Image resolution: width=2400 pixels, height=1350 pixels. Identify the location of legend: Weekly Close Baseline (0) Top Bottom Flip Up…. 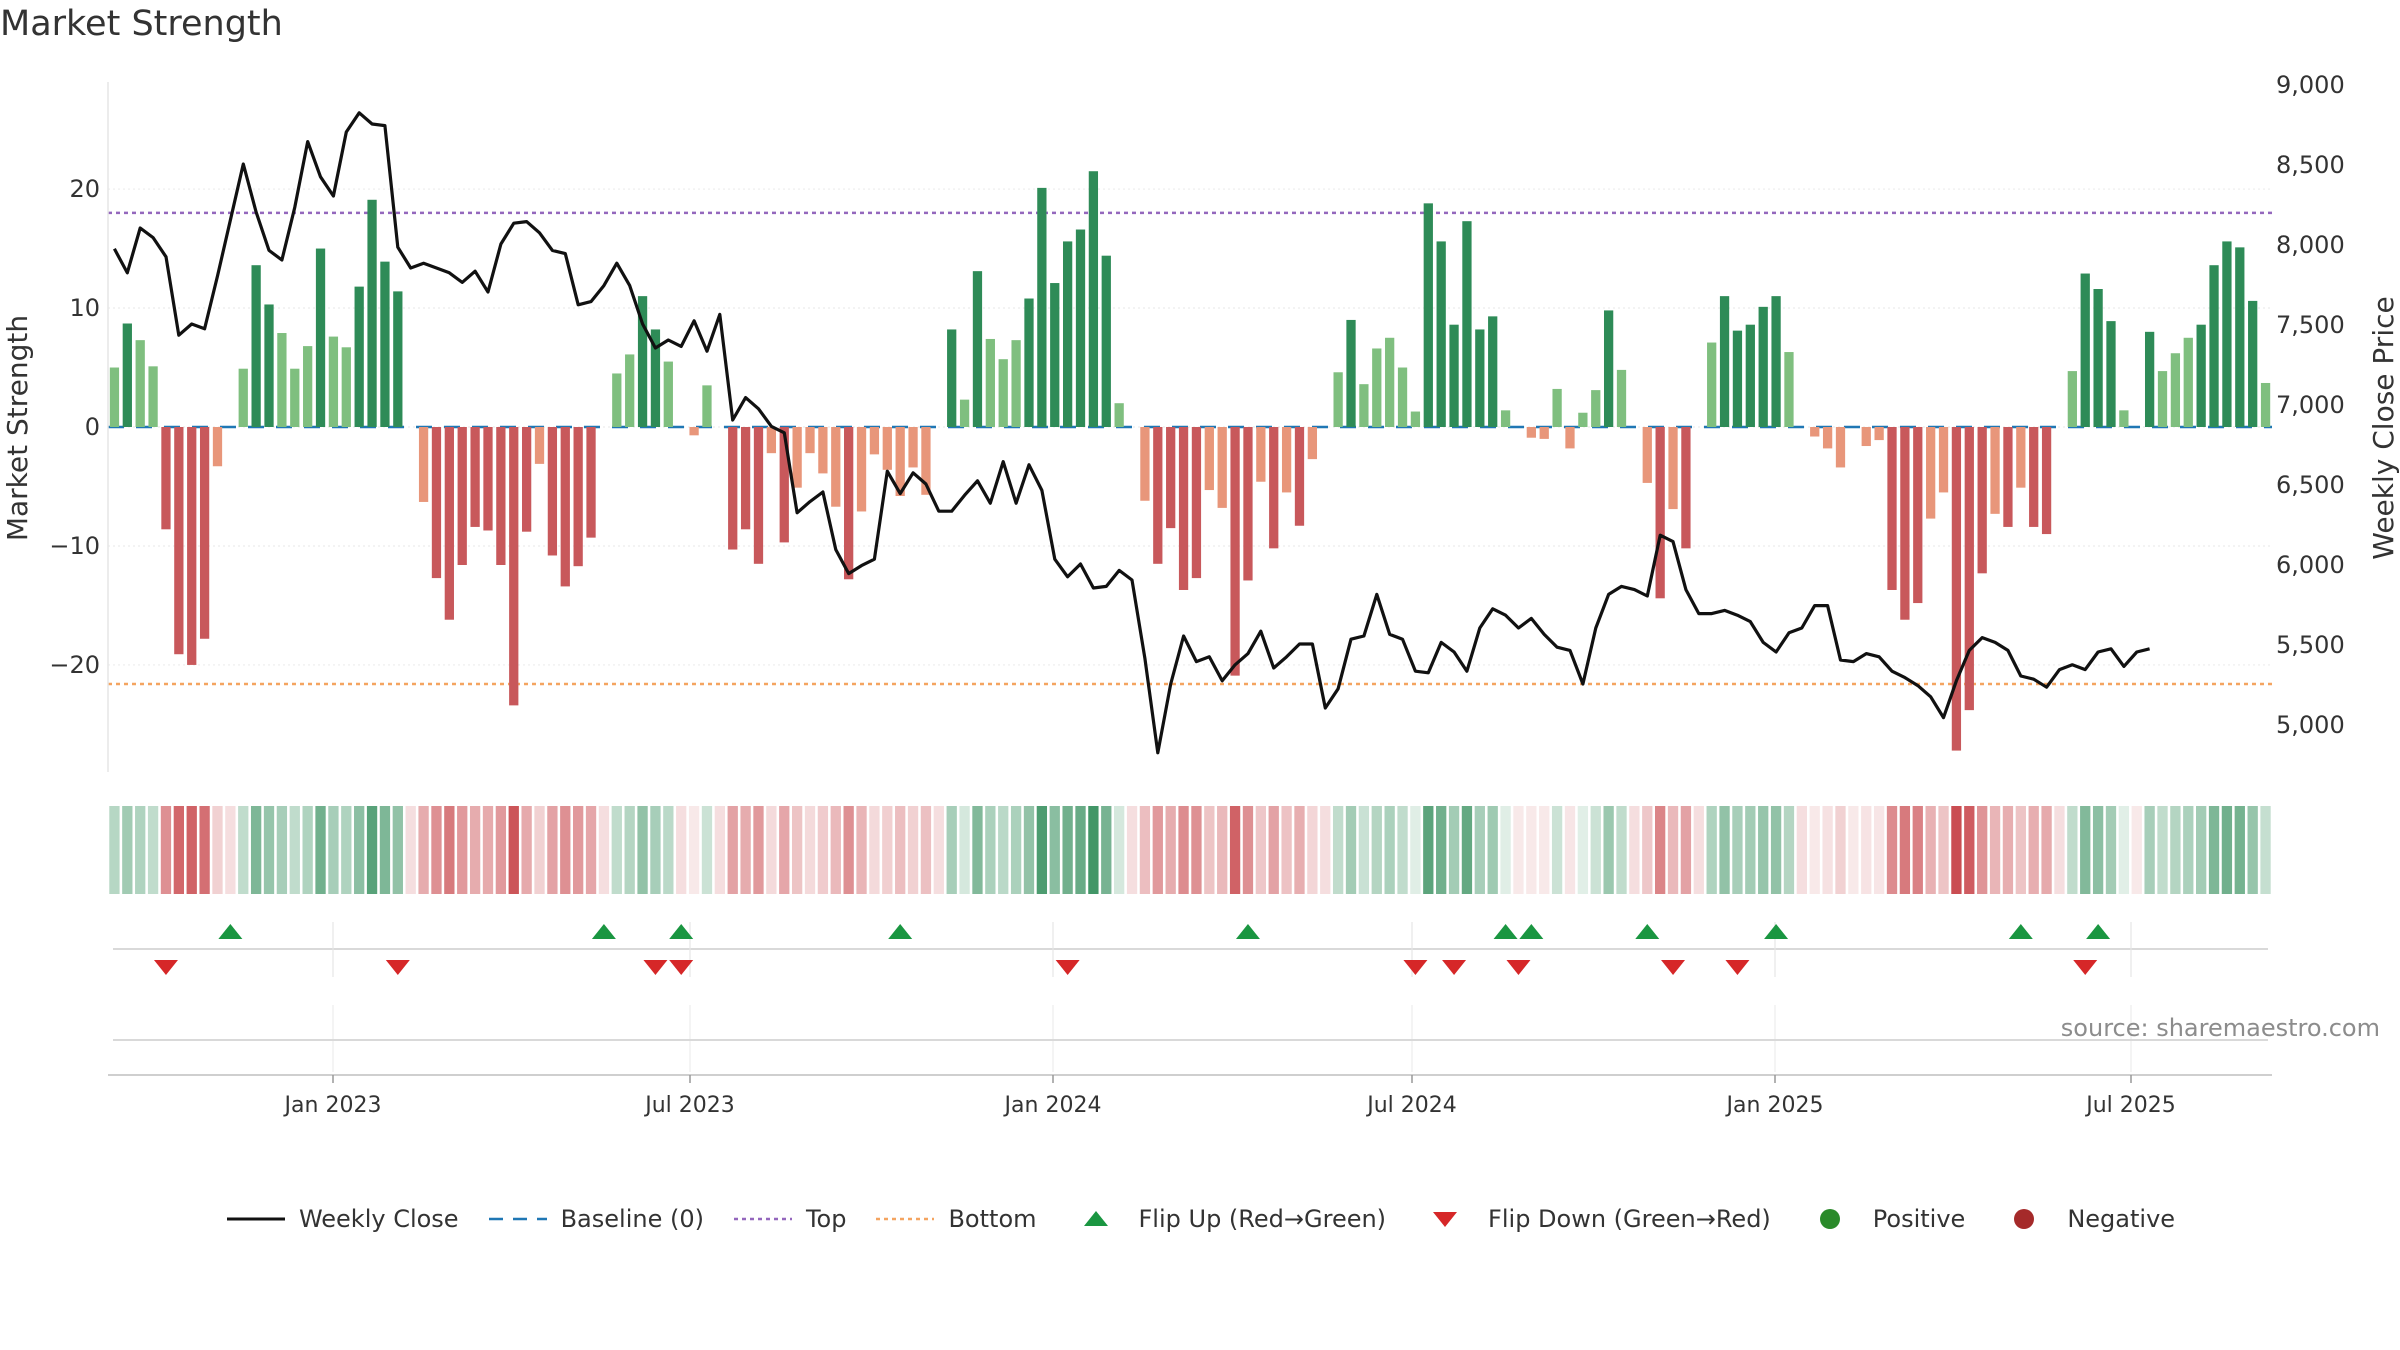
(1200, 1219).